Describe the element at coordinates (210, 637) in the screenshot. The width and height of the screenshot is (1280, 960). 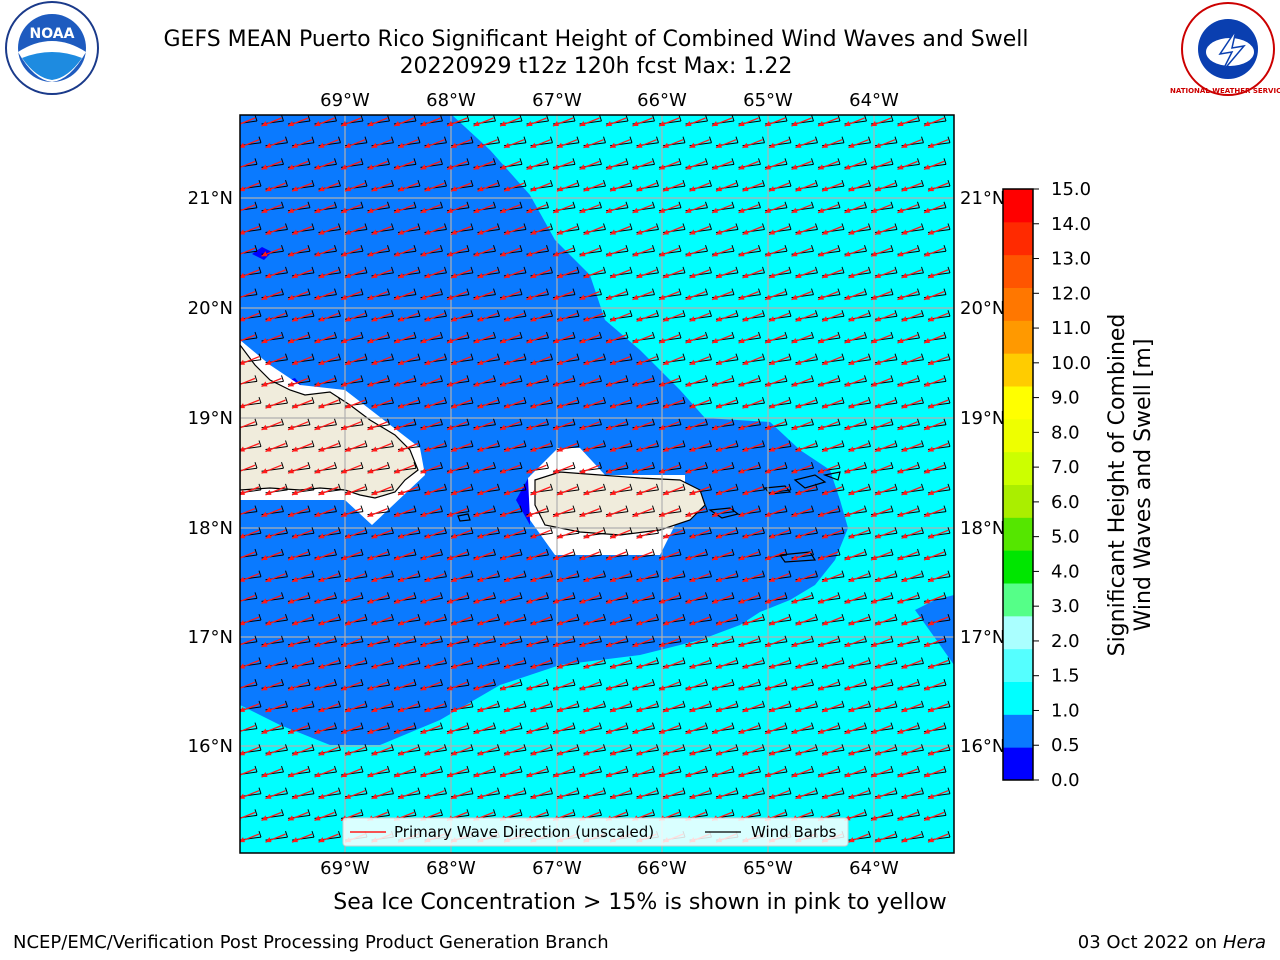
I see `lat-label-left: 17°N` at that location.